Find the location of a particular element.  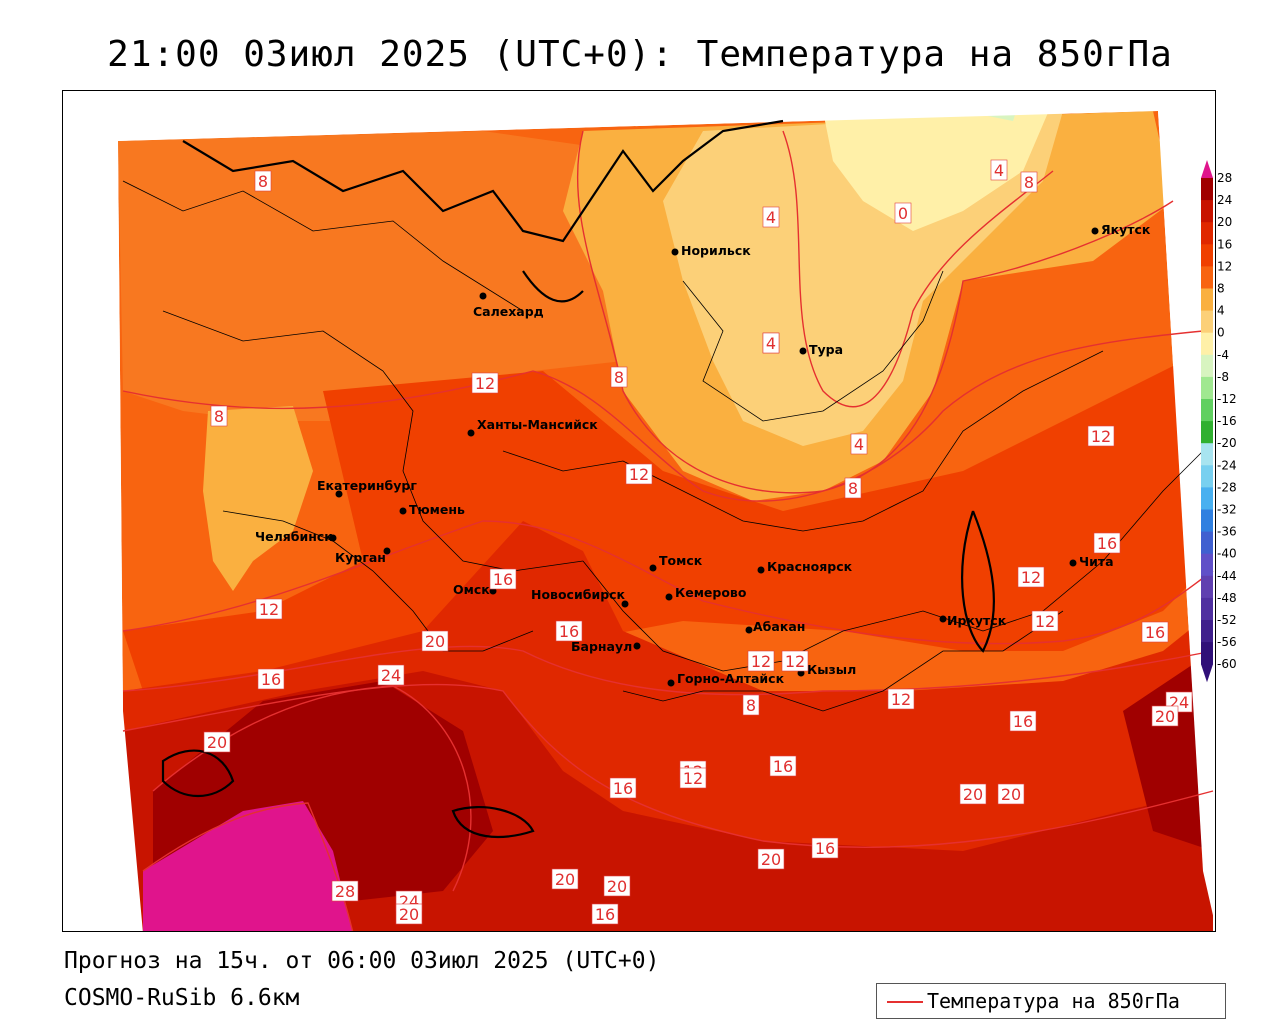

colorbar-tick-label: -56 is located at coordinates (1227, 642).